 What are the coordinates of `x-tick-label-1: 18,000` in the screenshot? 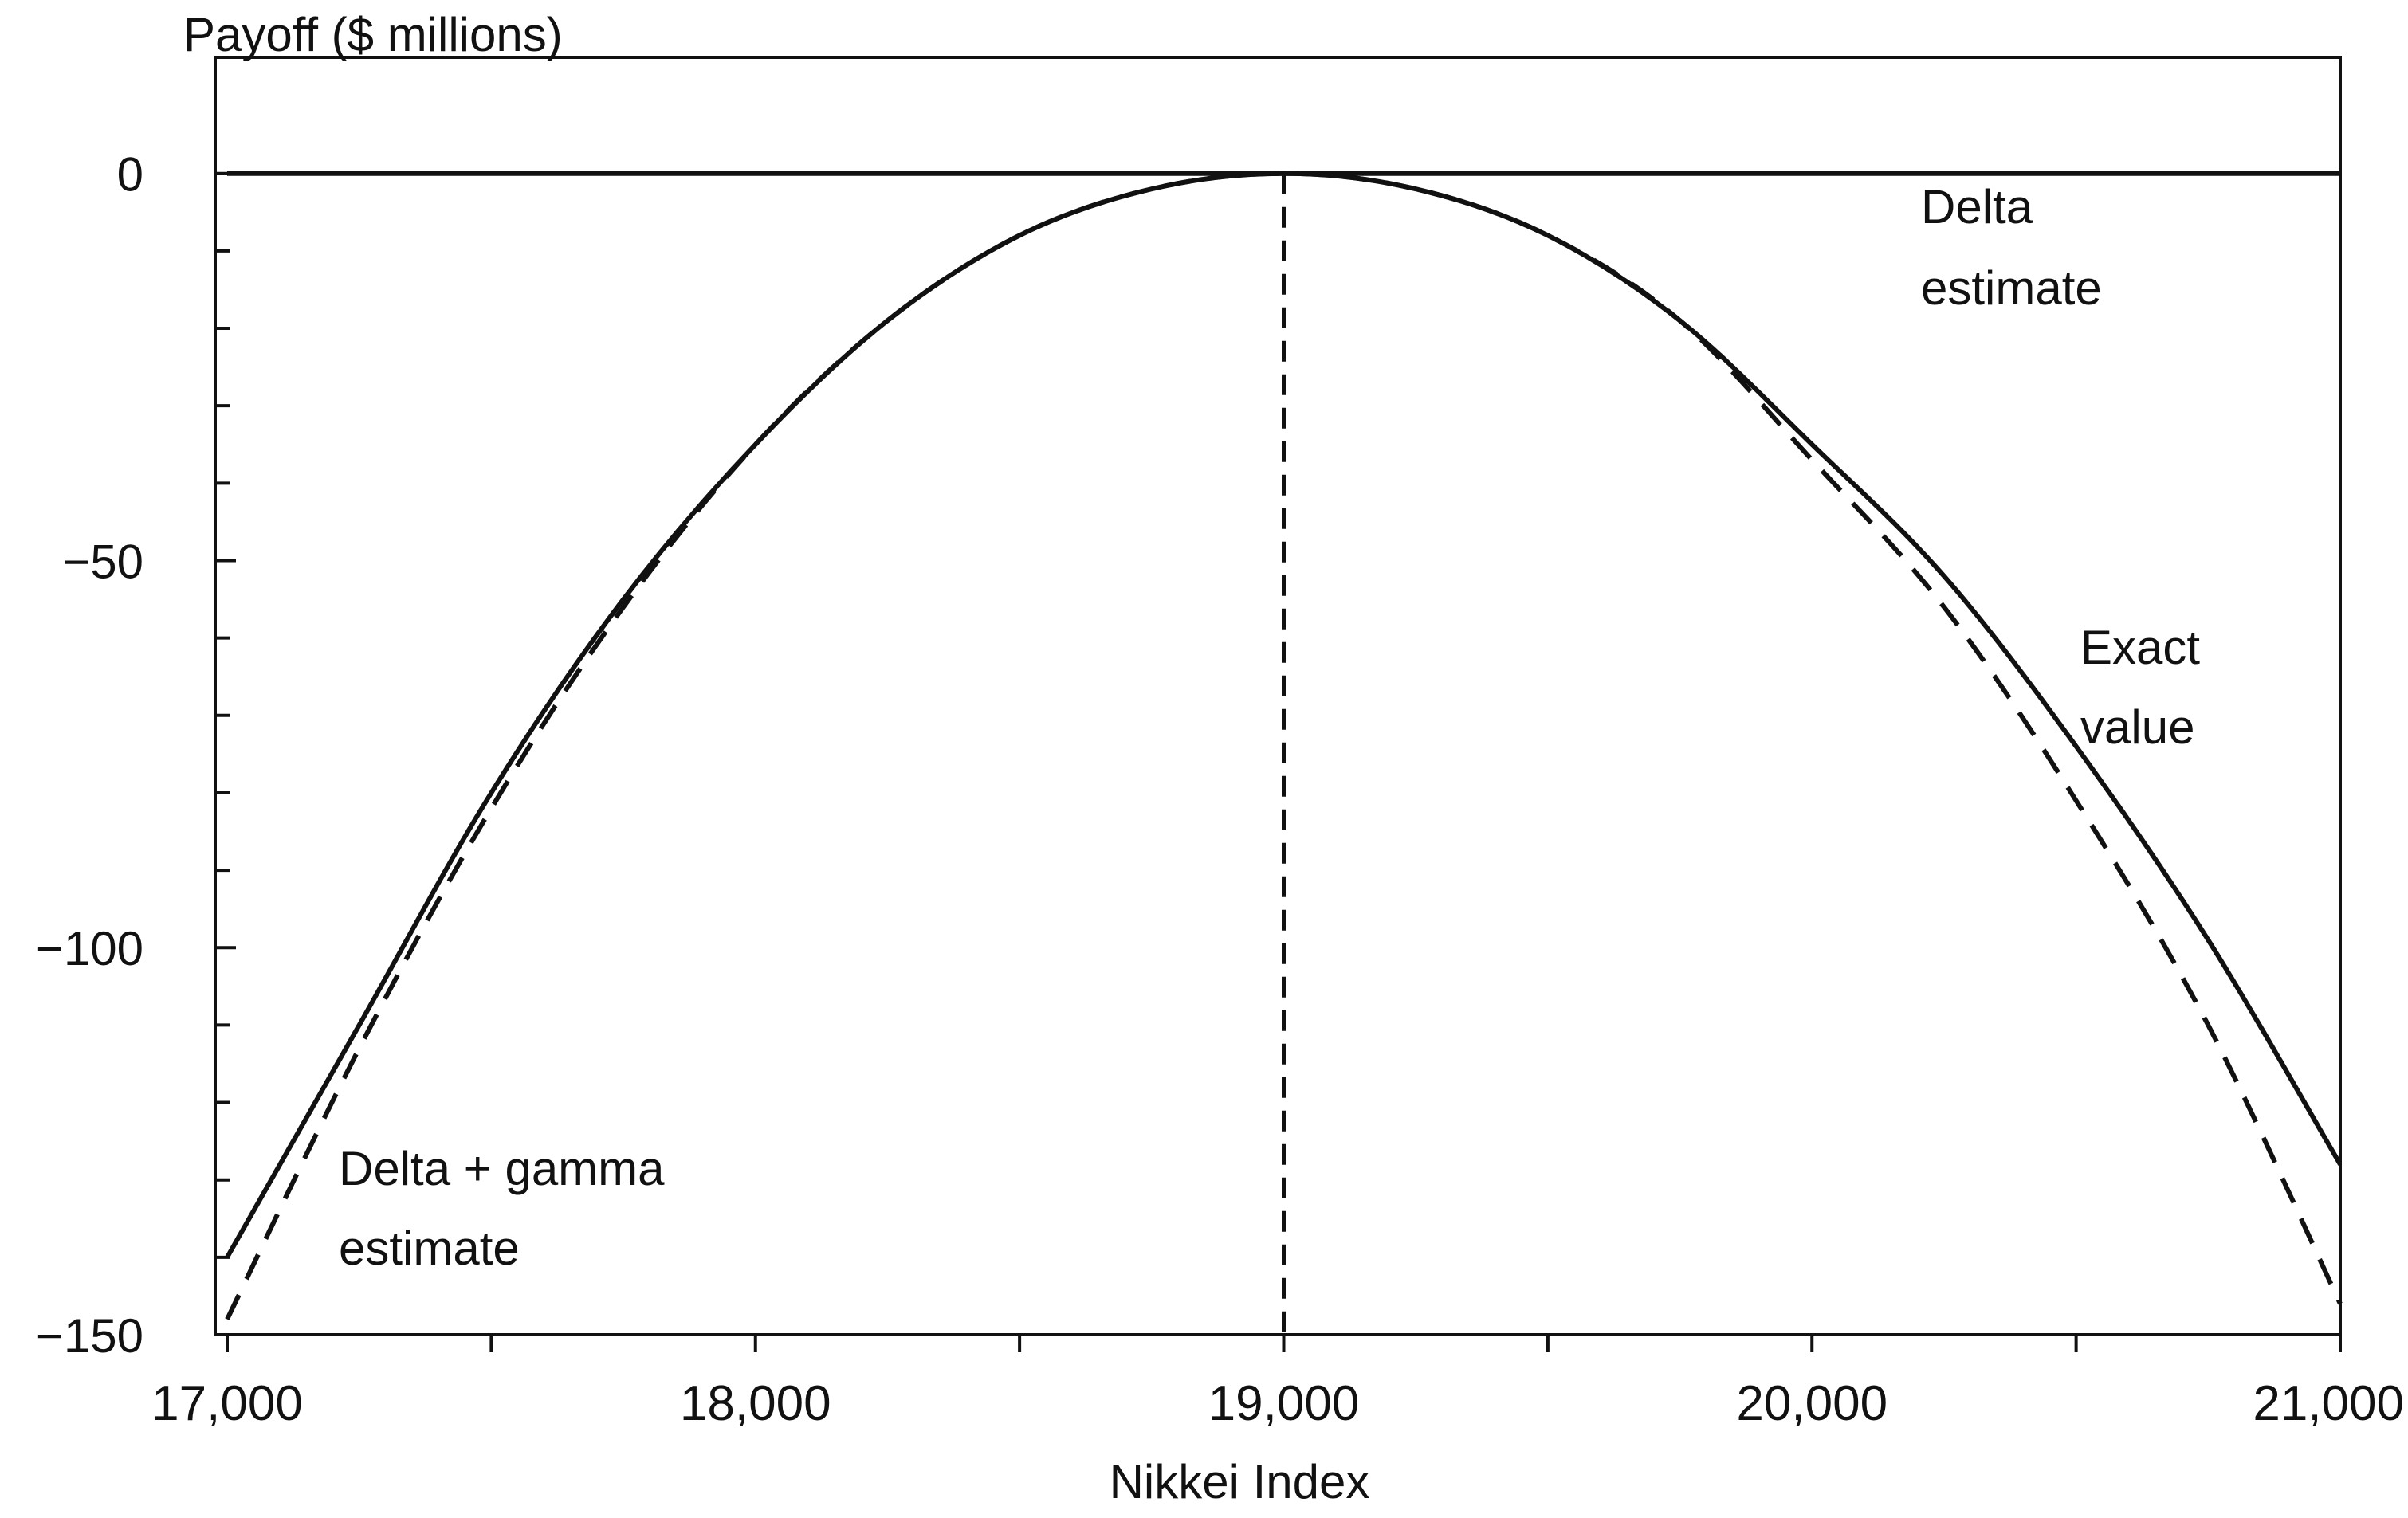 It's located at (755, 1403).